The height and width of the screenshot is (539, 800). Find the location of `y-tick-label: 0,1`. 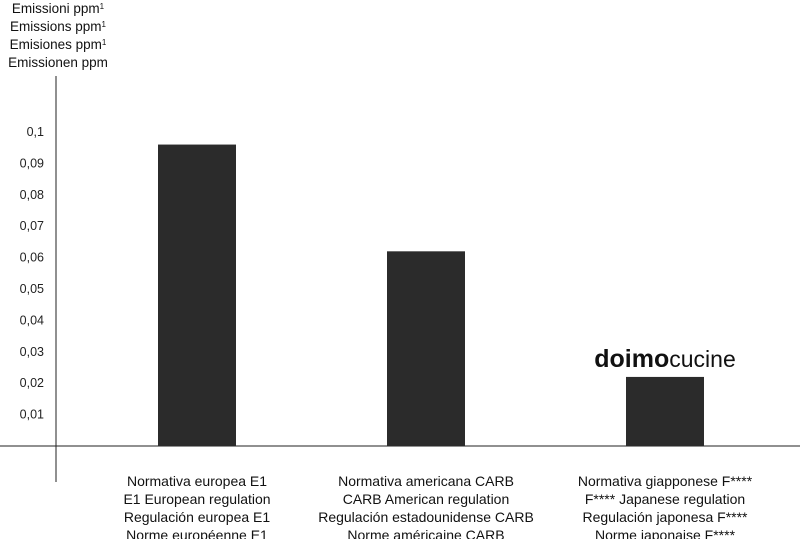

y-tick-label: 0,1 is located at coordinates (35, 132).